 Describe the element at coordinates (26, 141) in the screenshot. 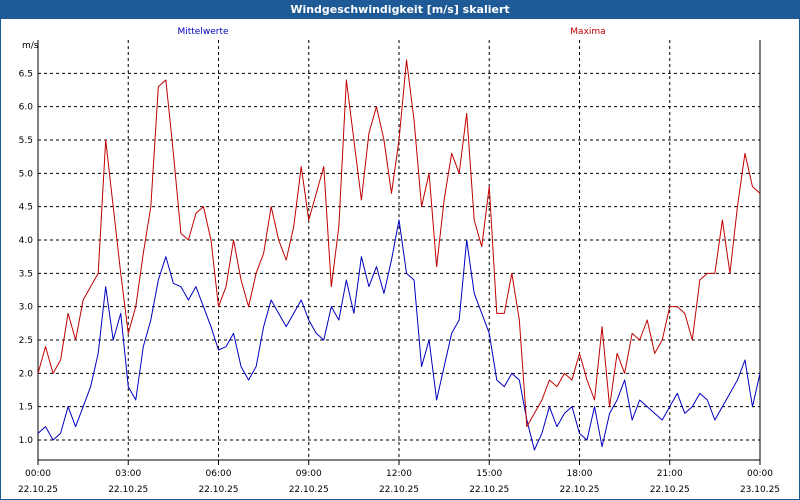

I see `y-tick-label: 5.5` at that location.